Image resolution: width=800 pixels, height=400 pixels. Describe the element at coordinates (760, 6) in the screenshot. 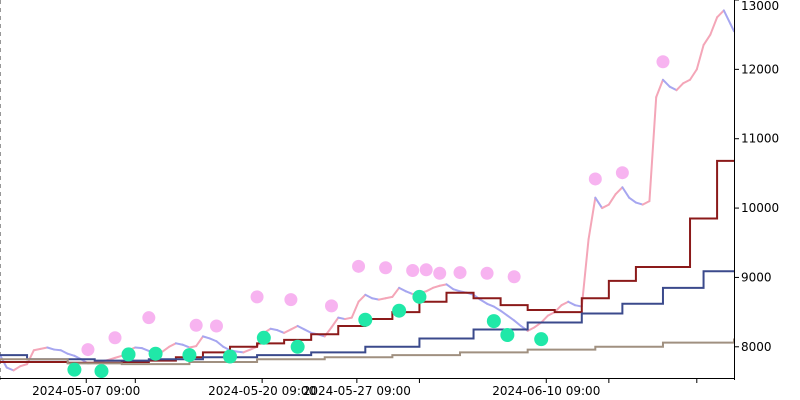

I see `y-tick-label: 13000` at that location.